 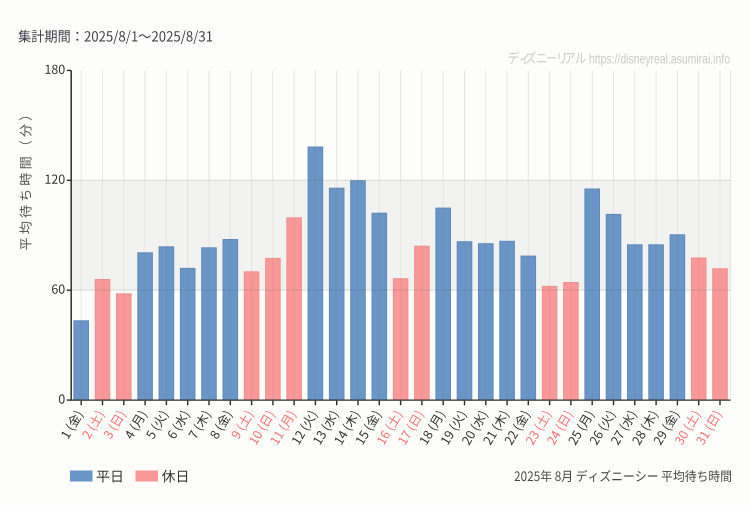 What do you see at coordinates (659, 59) in the screenshot?
I see `svg-text:https://disneyreal.asumirai.in: https://disneyreal.asumirai.info` at bounding box center [659, 59].